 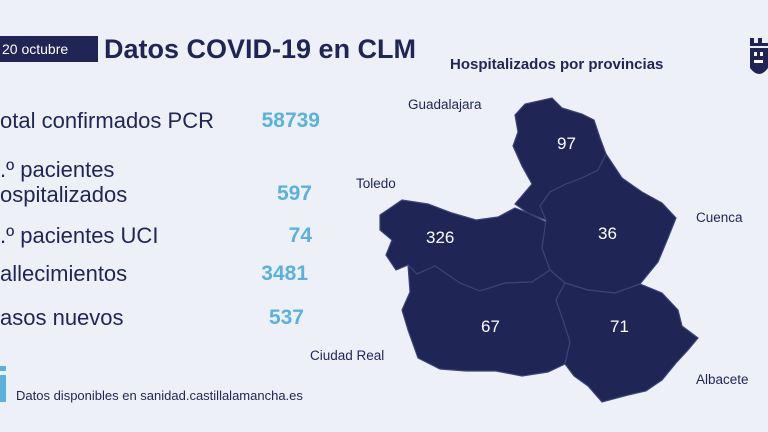 I want to click on province-value-toledo: 326, so click(x=440, y=237).